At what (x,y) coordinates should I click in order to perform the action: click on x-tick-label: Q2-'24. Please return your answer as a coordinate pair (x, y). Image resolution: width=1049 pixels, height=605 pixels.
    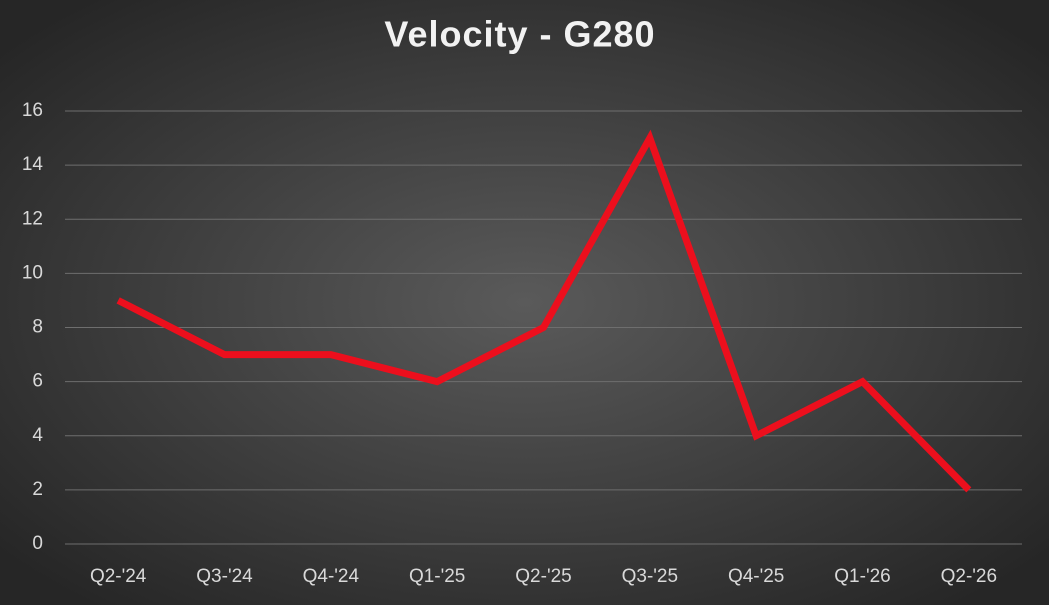
    Looking at the image, I should click on (118, 576).